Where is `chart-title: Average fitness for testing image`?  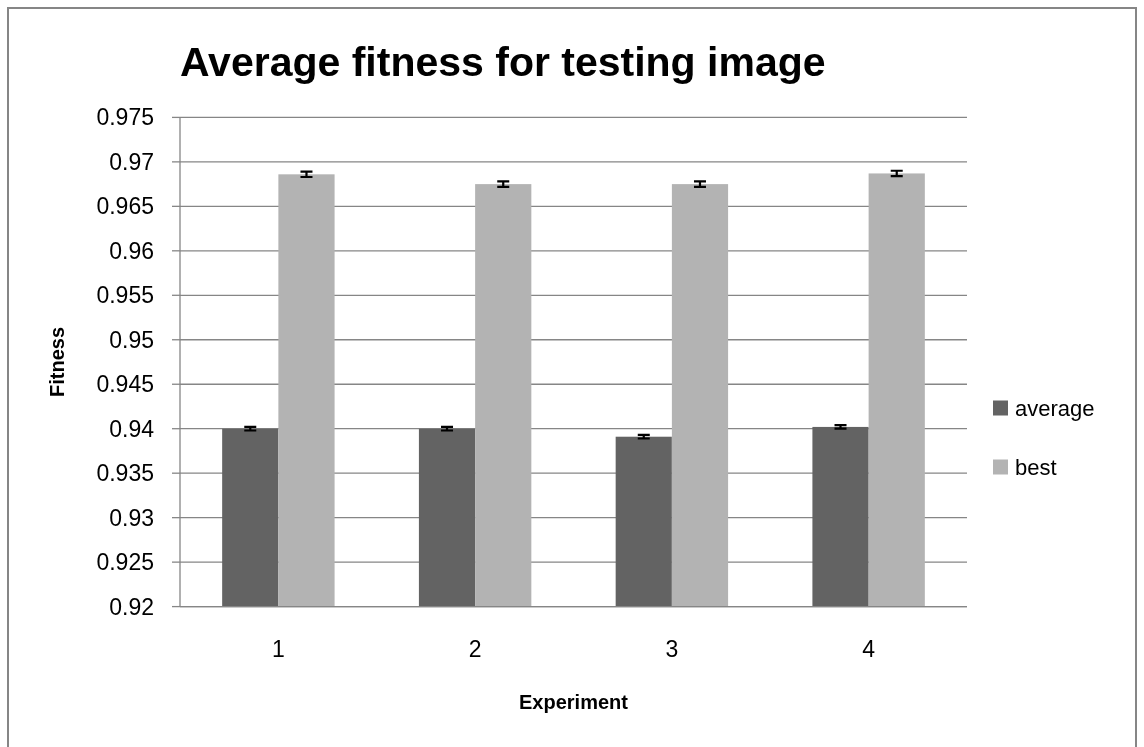
chart-title: Average fitness for testing image is located at coordinates (503, 62).